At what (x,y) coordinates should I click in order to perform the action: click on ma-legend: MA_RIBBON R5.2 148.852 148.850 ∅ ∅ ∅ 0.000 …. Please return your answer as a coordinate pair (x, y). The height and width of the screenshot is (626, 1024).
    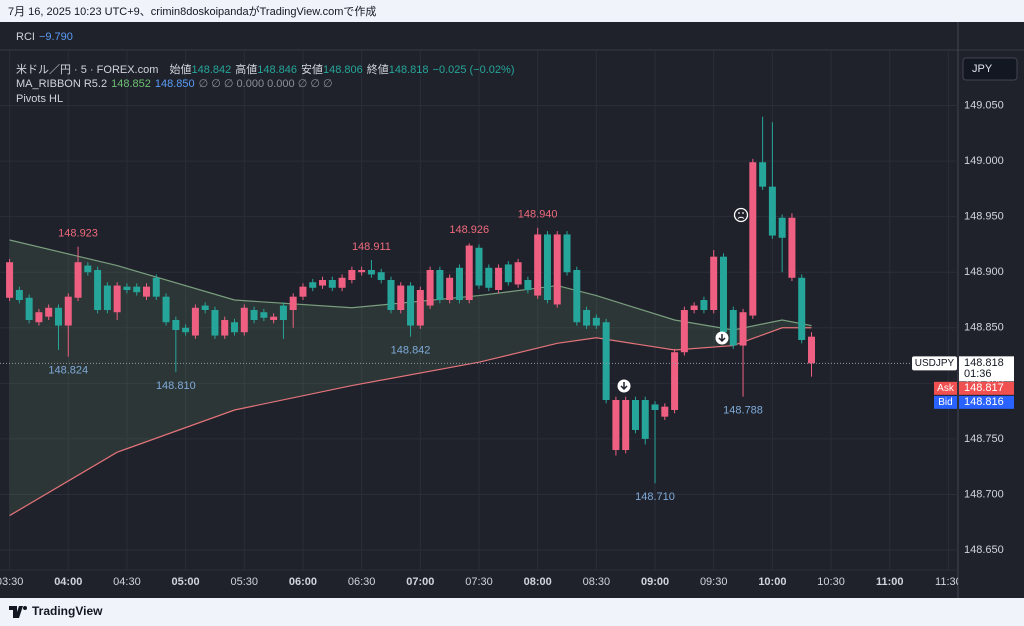
    Looking at the image, I should click on (176, 83).